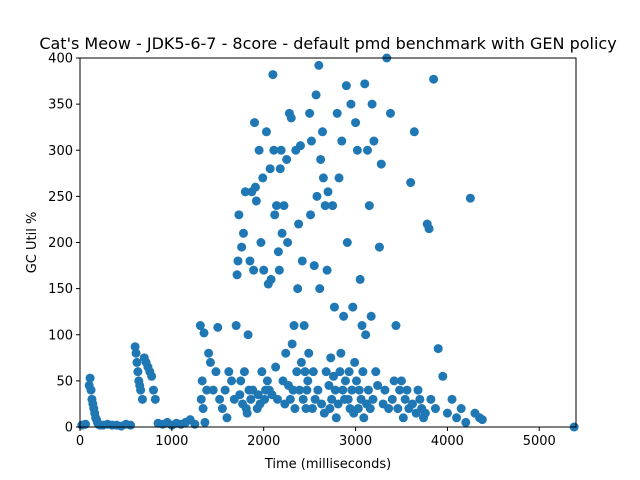  What do you see at coordinates (171, 441) in the screenshot?
I see `x-tick-label: 1000` at bounding box center [171, 441].